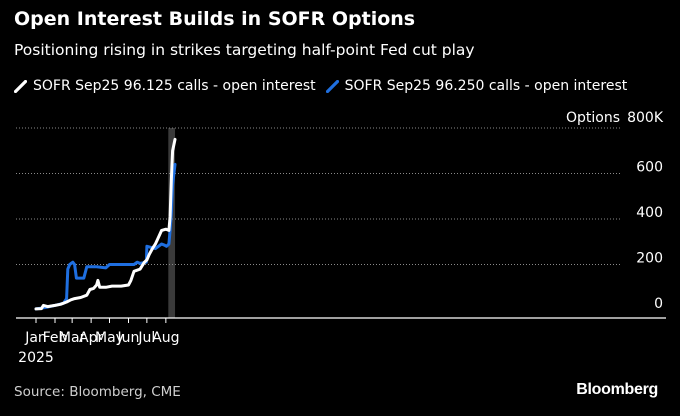 This screenshot has height=416, width=680. I want to click on legend-swatch-blue, so click(332, 86).